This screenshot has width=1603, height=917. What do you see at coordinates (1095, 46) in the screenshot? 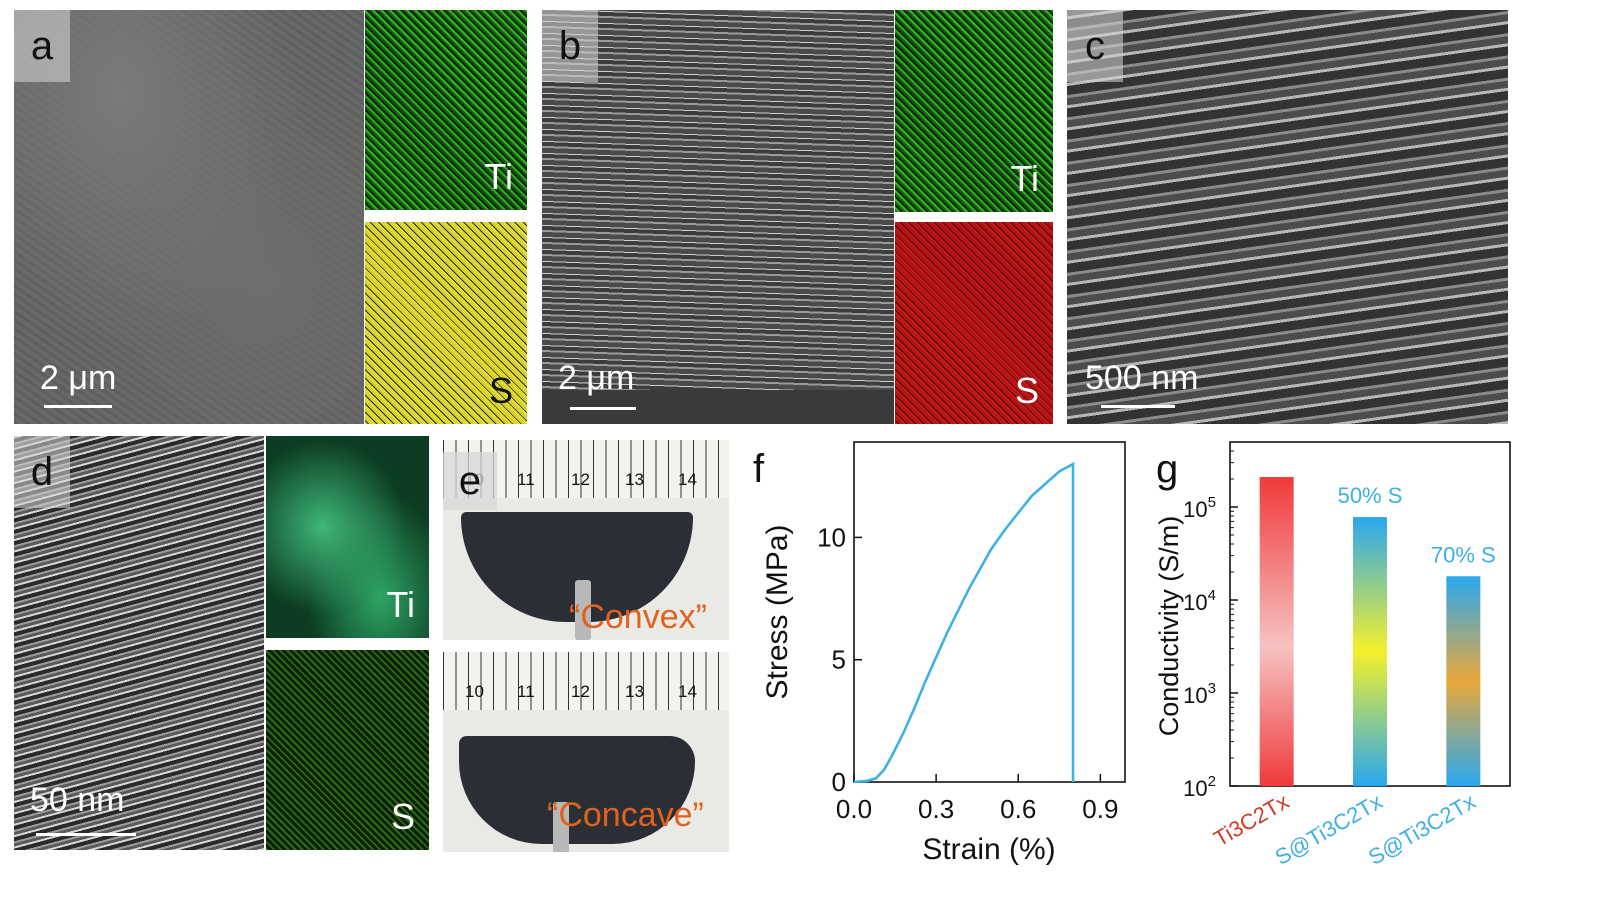
I see `panel-c-letter: c` at bounding box center [1095, 46].